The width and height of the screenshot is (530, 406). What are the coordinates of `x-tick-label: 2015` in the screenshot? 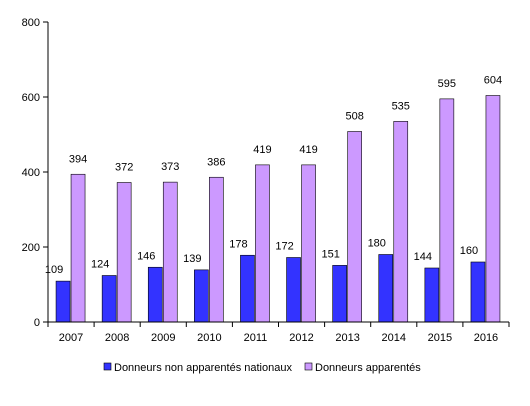 It's located at (440, 338).